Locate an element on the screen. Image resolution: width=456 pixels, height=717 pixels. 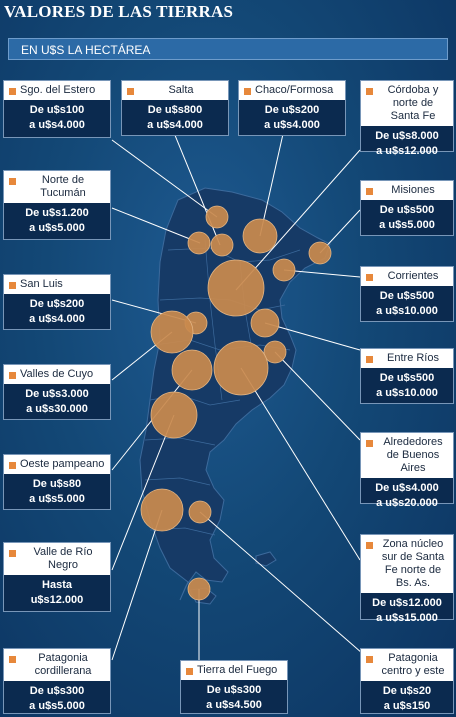
price-from: De u$s3.000 is located at coordinates (57, 394).